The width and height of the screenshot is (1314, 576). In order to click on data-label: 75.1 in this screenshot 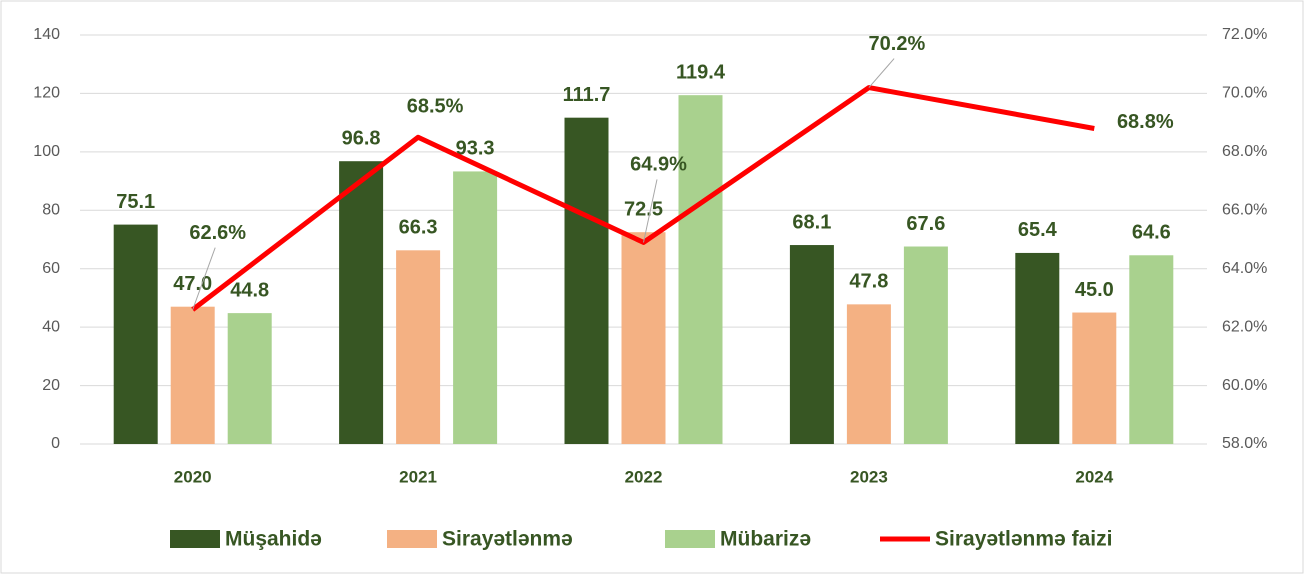, I will do `click(135, 202)`.